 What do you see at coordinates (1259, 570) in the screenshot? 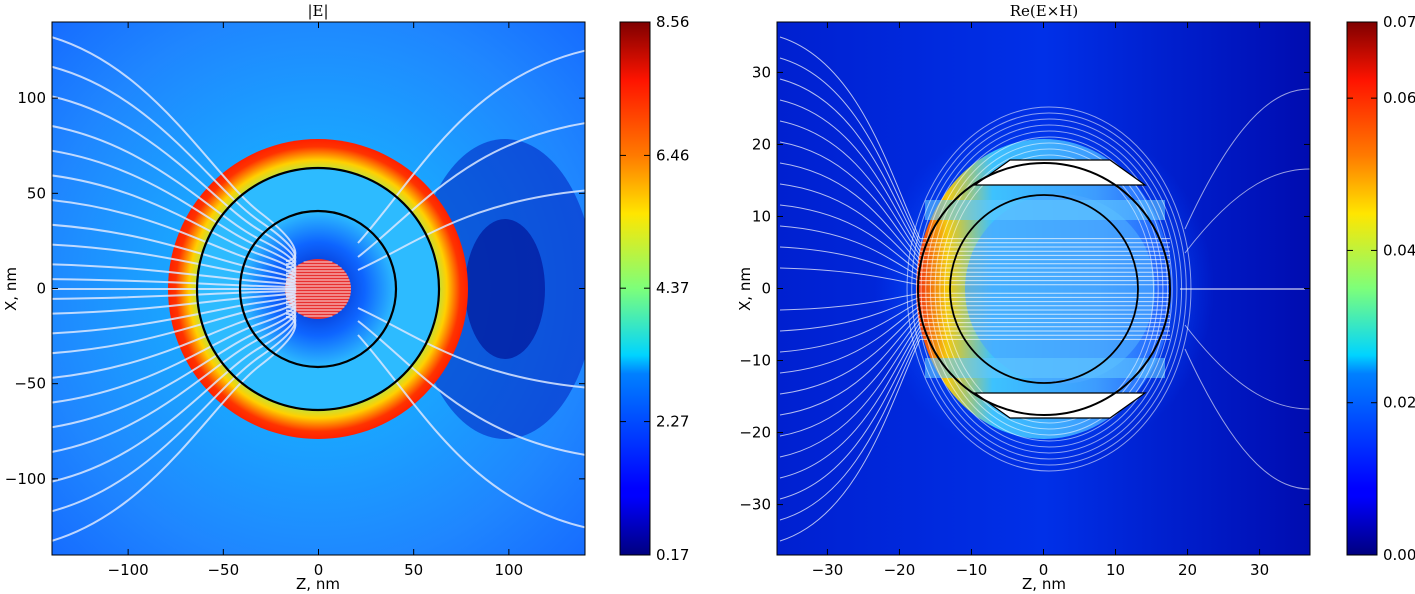
I see `x-tick-label: 30` at bounding box center [1259, 570].